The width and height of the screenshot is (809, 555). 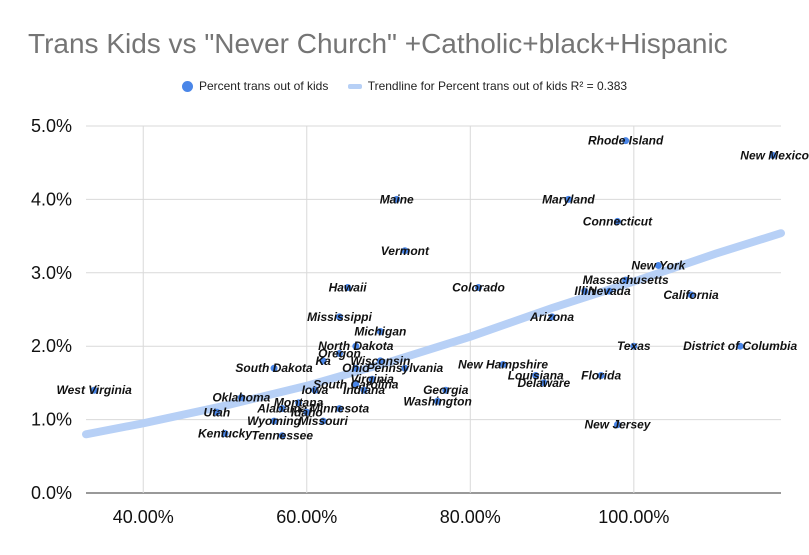 I want to click on y-tick-label: 4.0%, so click(x=51, y=199).